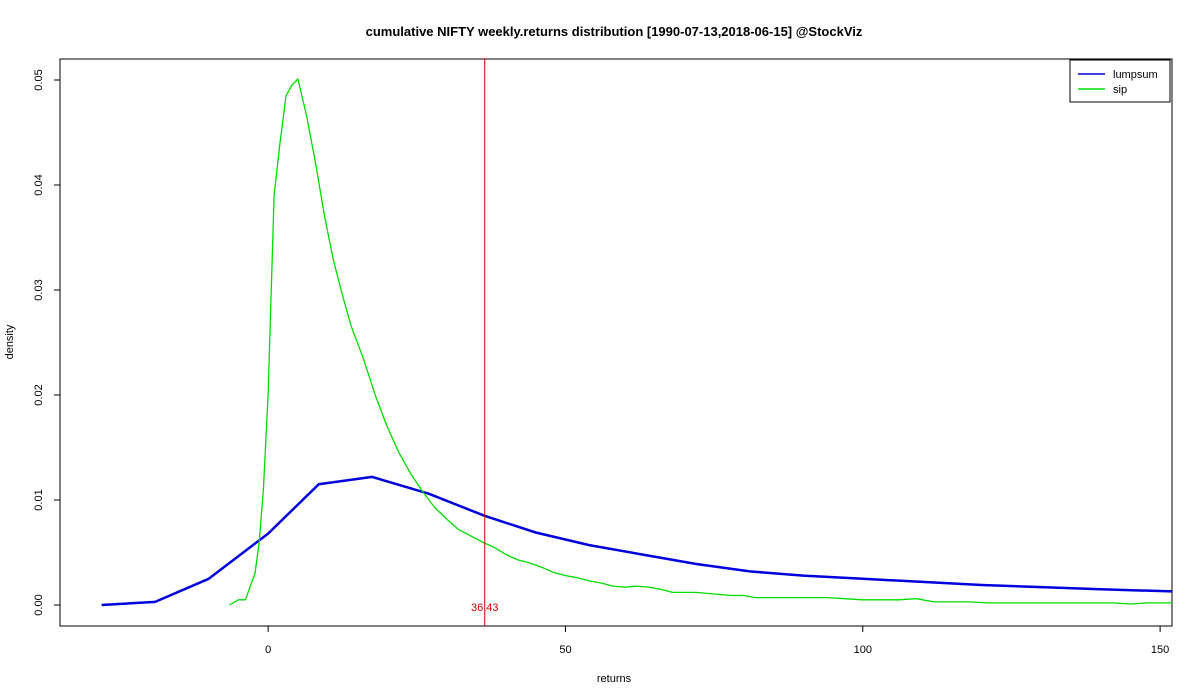 This screenshot has width=1200, height=700. Describe the element at coordinates (485, 342) in the screenshot. I see `reference-line-layer: 36.43` at that location.